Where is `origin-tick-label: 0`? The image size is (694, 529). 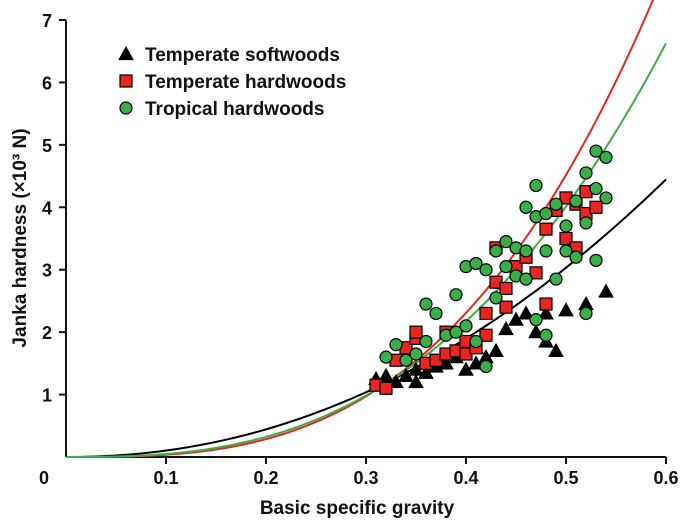
origin-tick-label: 0 is located at coordinates (44, 478).